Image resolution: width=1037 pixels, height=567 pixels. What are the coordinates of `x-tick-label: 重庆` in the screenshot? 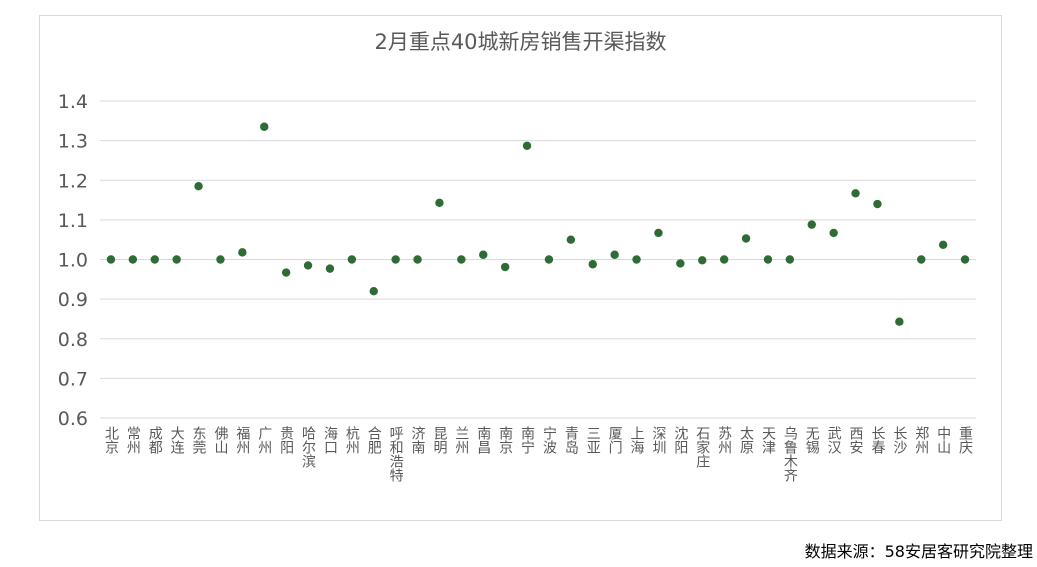 It's located at (965, 440).